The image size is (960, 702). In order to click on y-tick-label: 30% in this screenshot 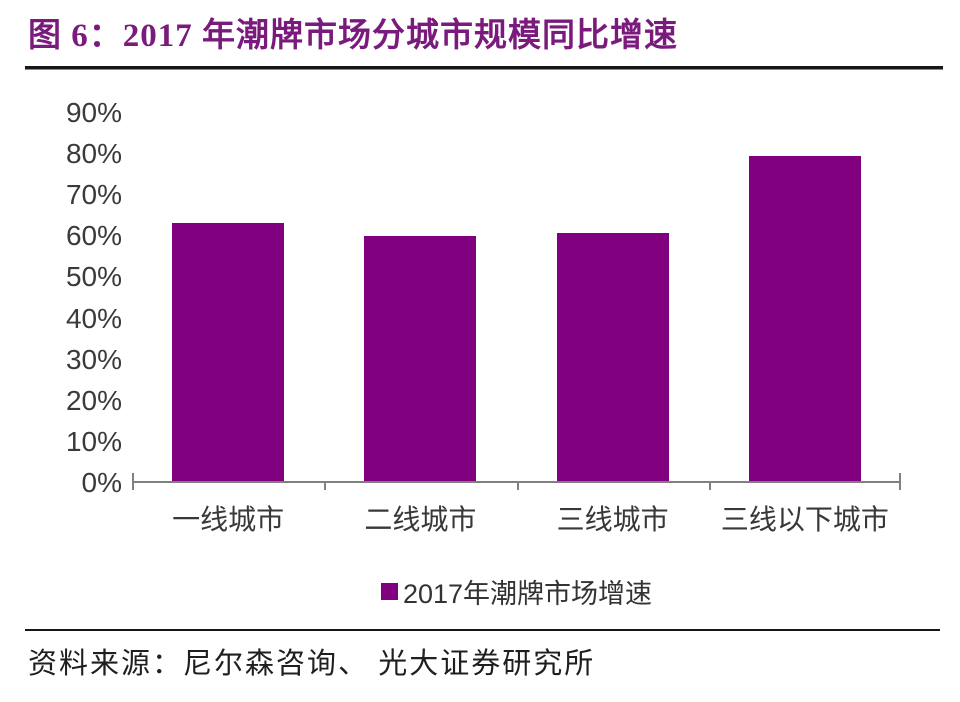, I will do `click(93, 359)`.